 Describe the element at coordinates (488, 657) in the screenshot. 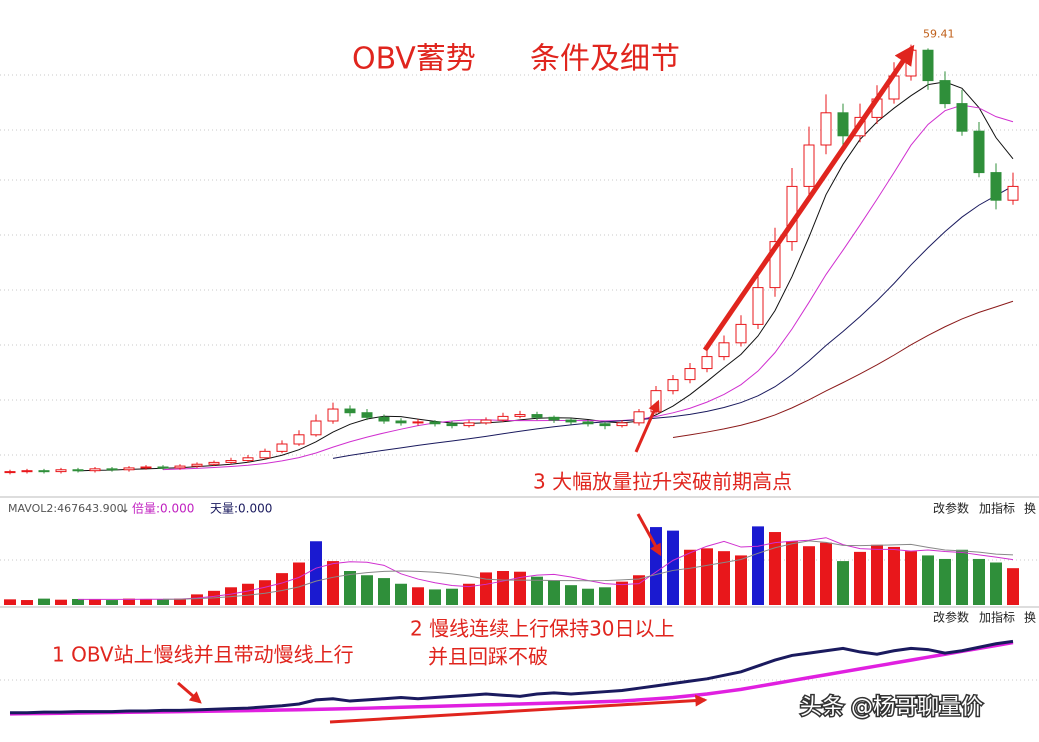

I see `annotation: 并且回踩不破` at that location.